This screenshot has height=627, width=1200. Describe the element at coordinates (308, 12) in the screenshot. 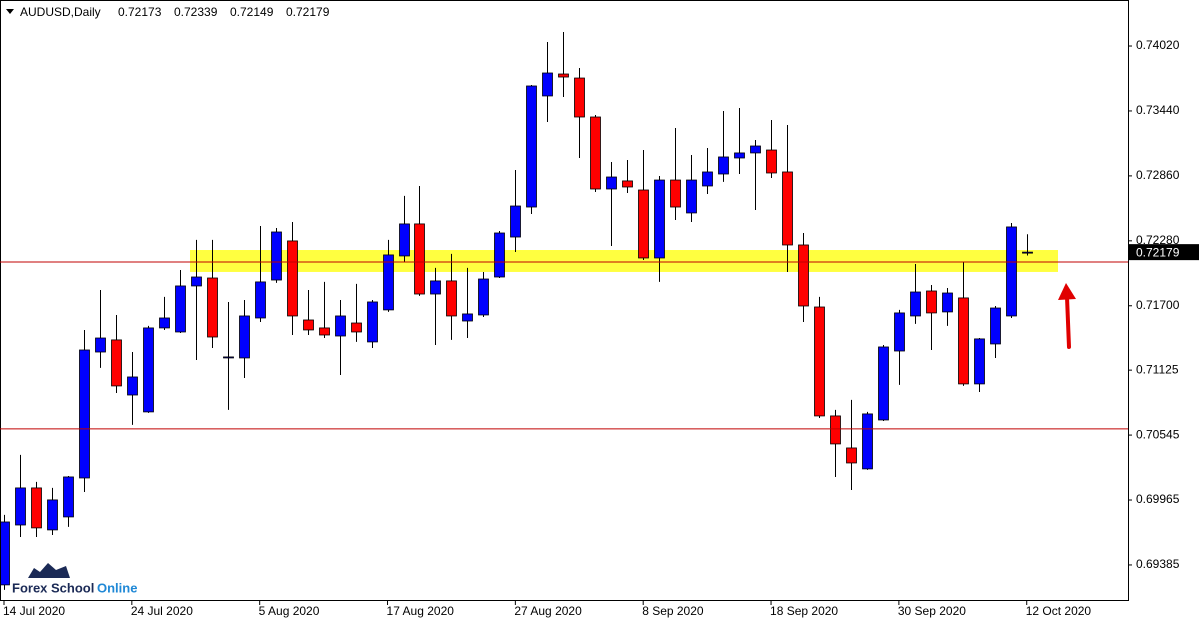

I see `ohlc-close: 0.72179` at that location.